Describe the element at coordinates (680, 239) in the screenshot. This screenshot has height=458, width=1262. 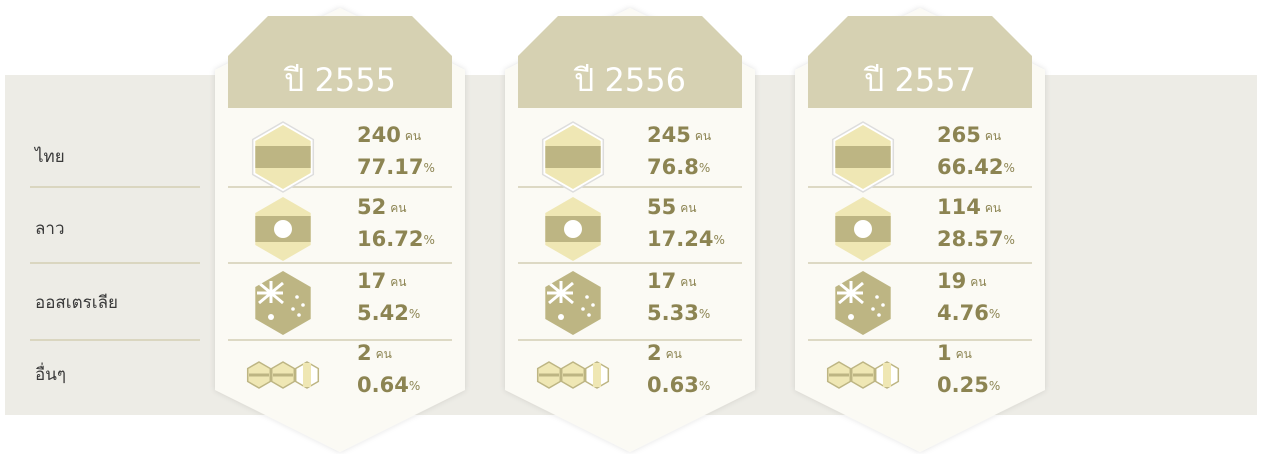
I see `percent-value: 17.24` at that location.